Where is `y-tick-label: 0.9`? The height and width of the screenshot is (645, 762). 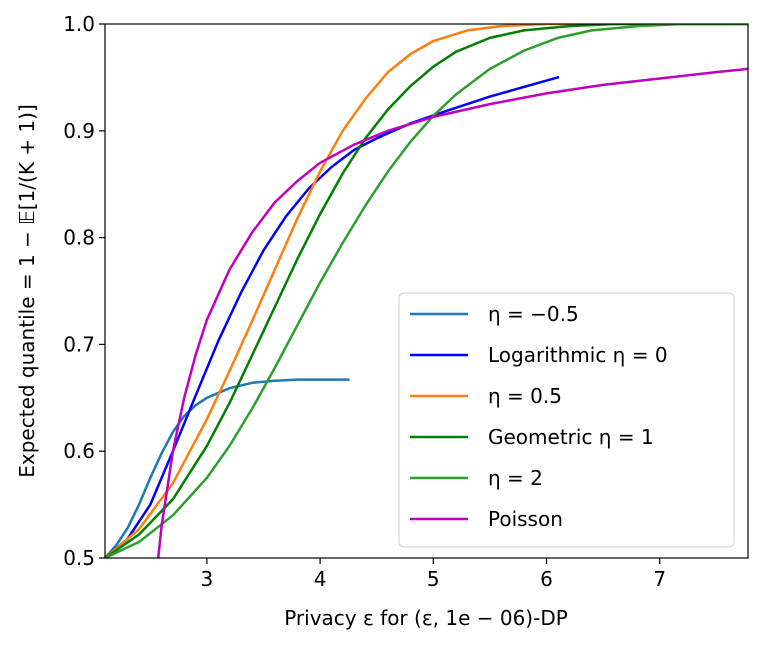 y-tick-label: 0.9 is located at coordinates (79, 131).